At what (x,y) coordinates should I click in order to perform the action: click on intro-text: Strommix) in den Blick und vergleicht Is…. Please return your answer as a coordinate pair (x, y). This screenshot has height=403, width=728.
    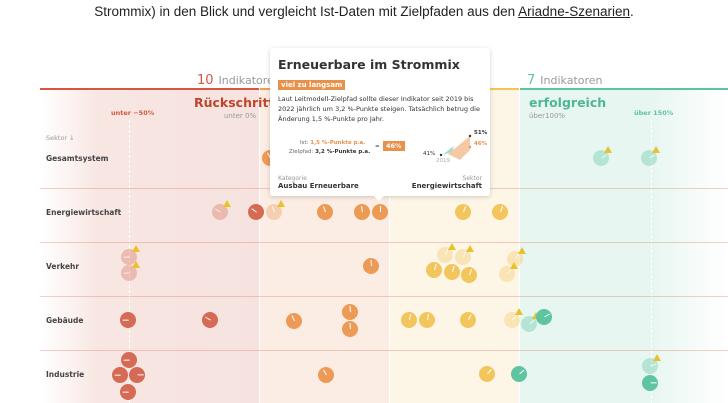
    Looking at the image, I should click on (364, 11).